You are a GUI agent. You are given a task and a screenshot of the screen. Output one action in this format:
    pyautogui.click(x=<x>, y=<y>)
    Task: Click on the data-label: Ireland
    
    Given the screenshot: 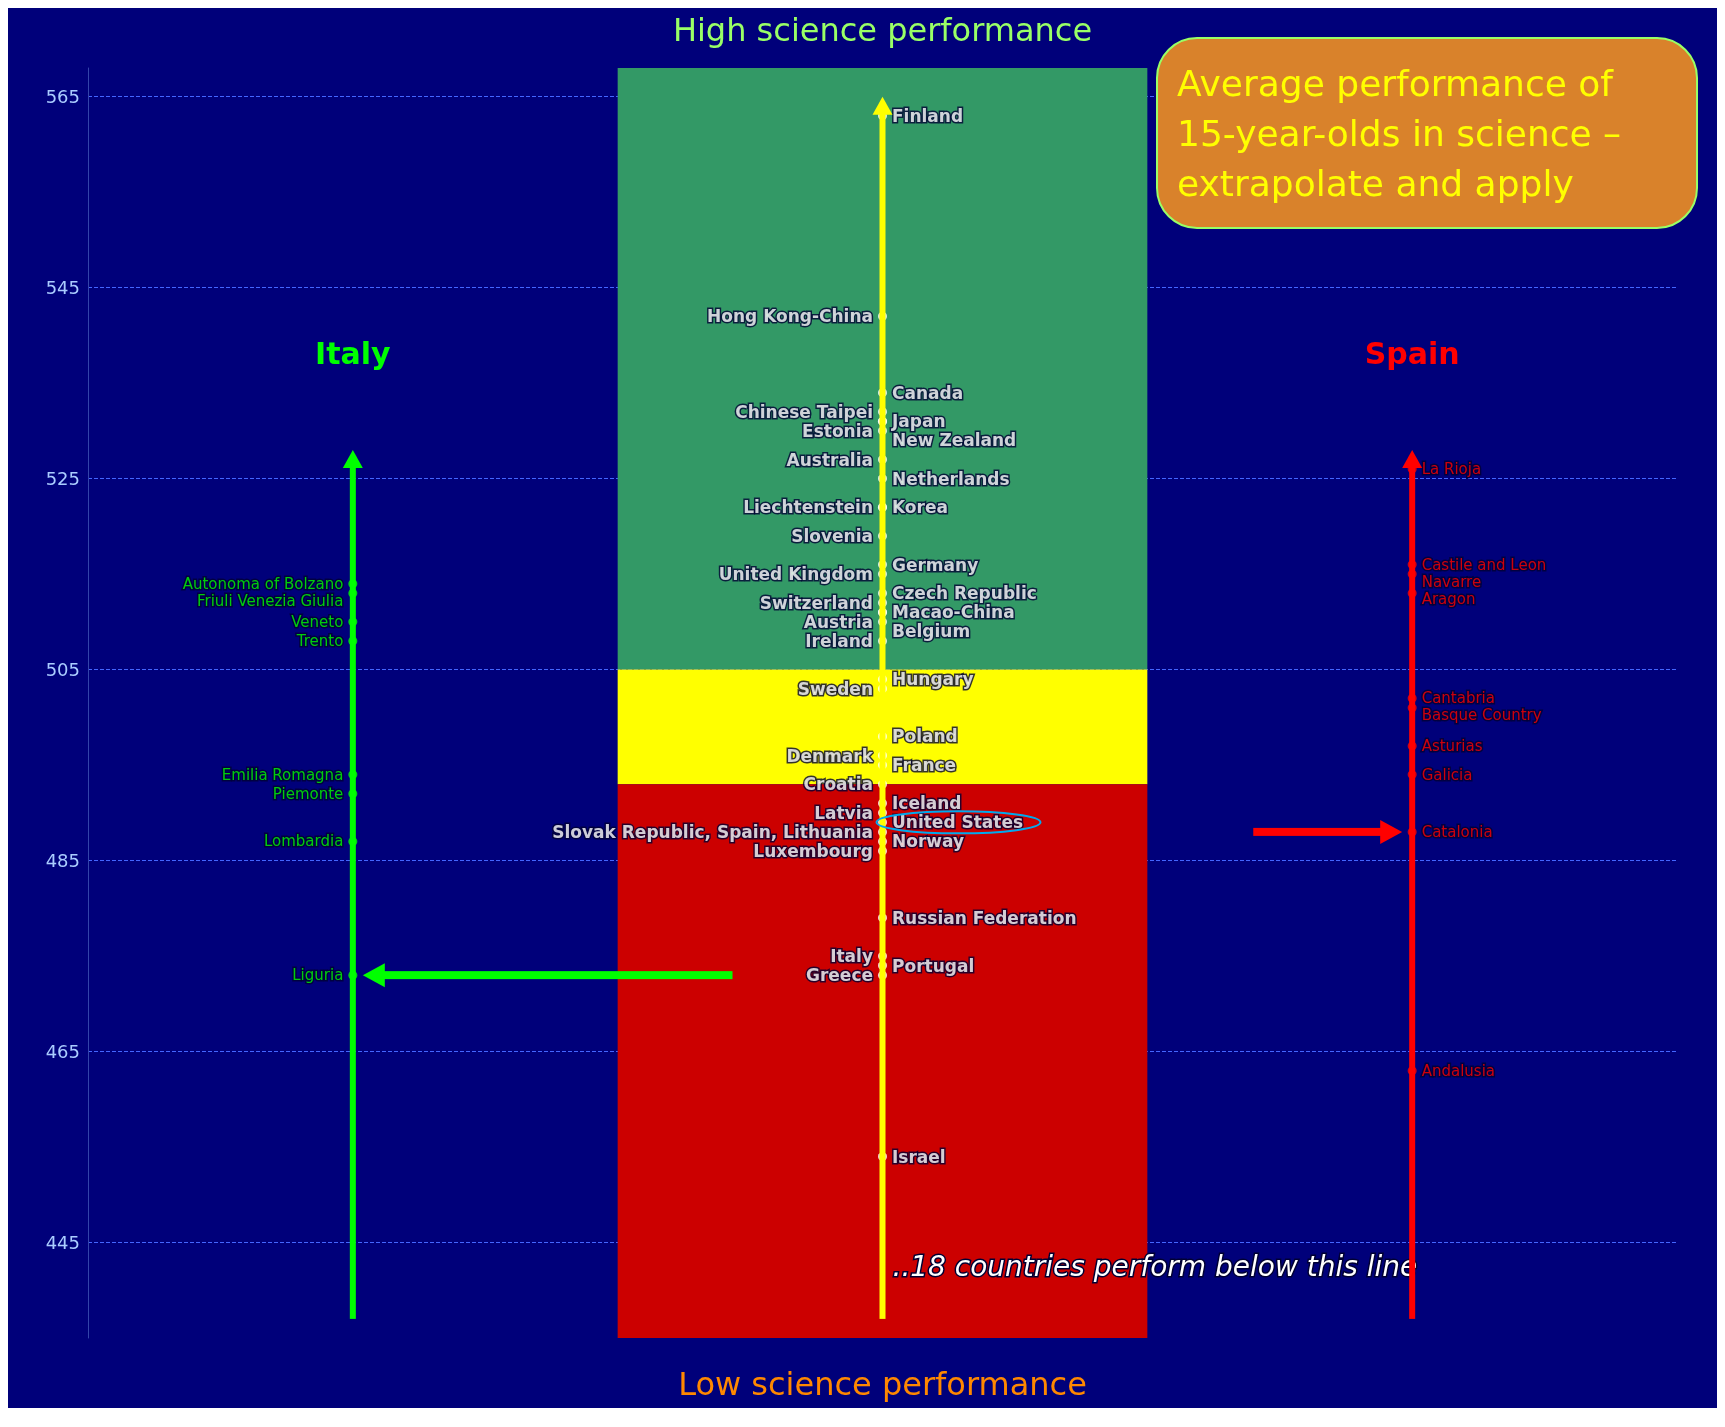 What is the action you would take?
    pyautogui.click(x=839, y=640)
    